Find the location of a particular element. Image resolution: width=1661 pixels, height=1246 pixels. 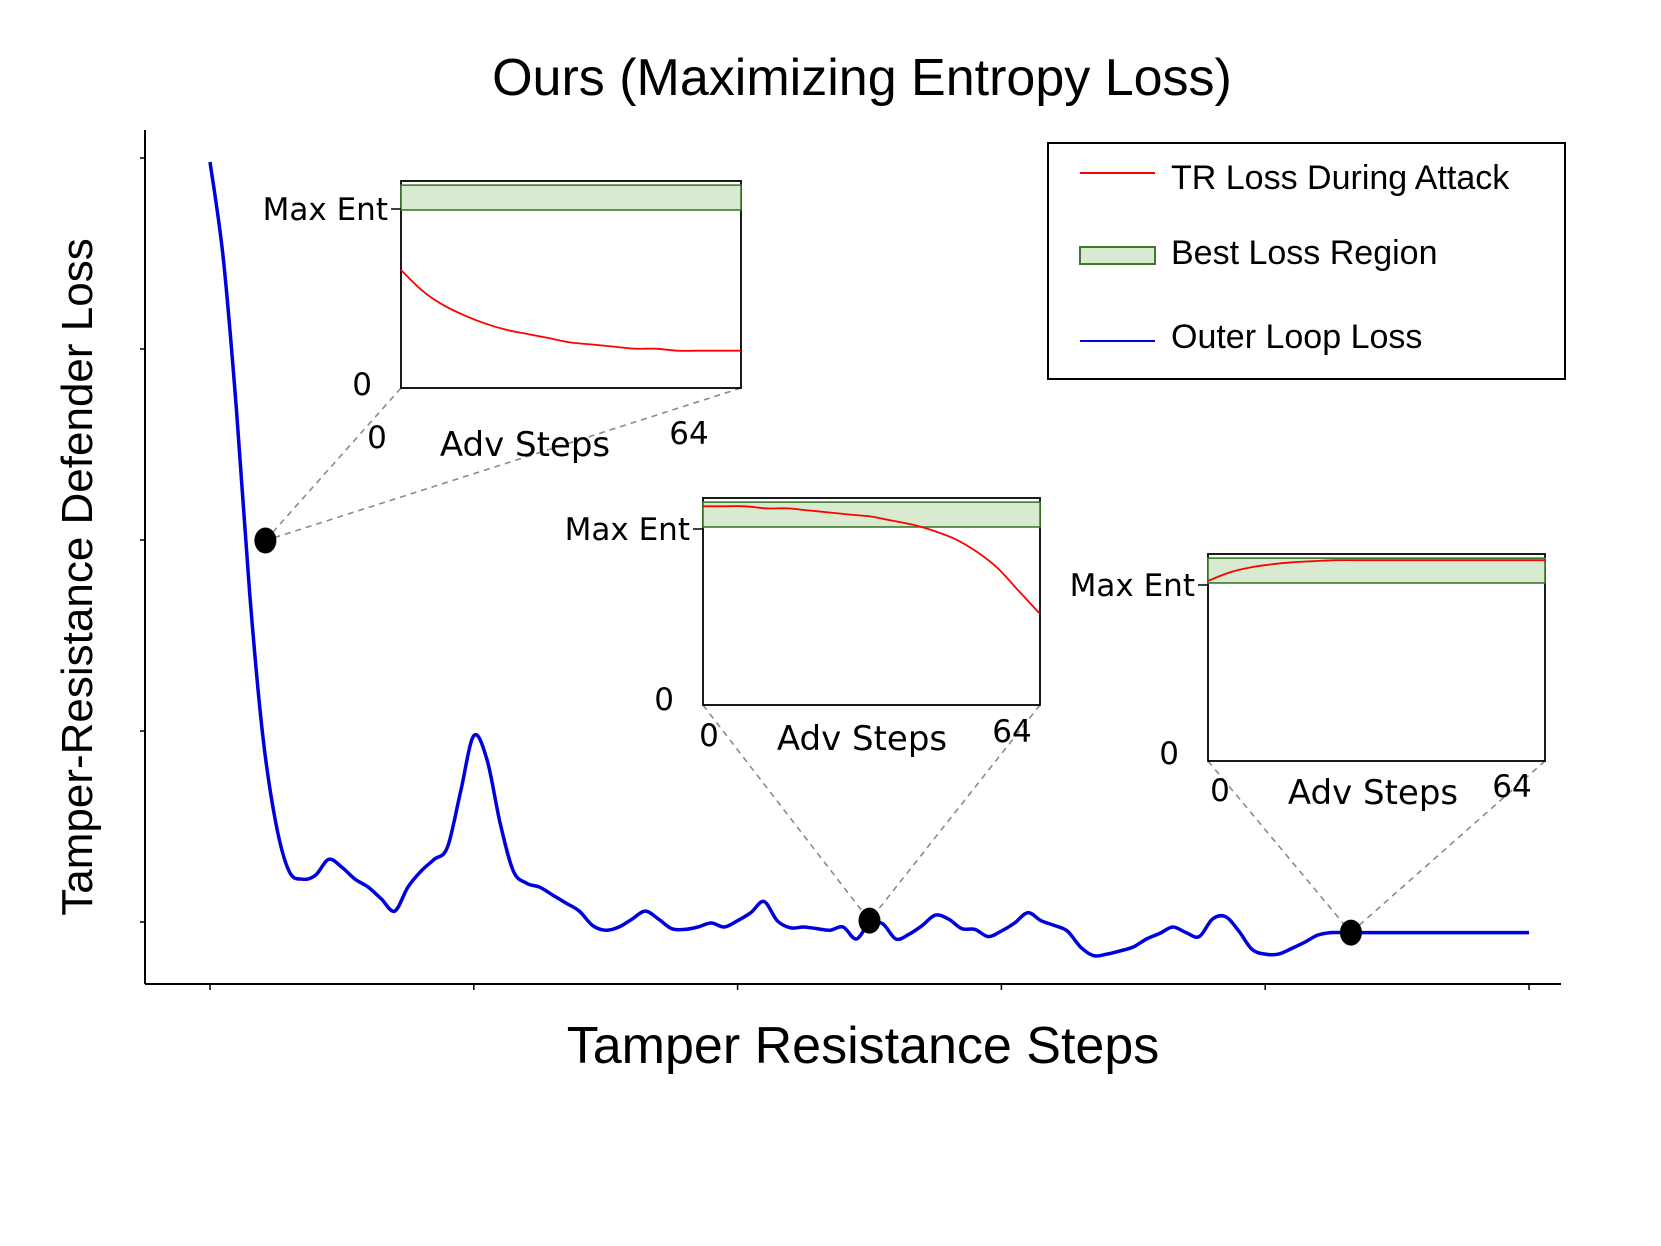

legend-swatch-best-region is located at coordinates (1117, 255).